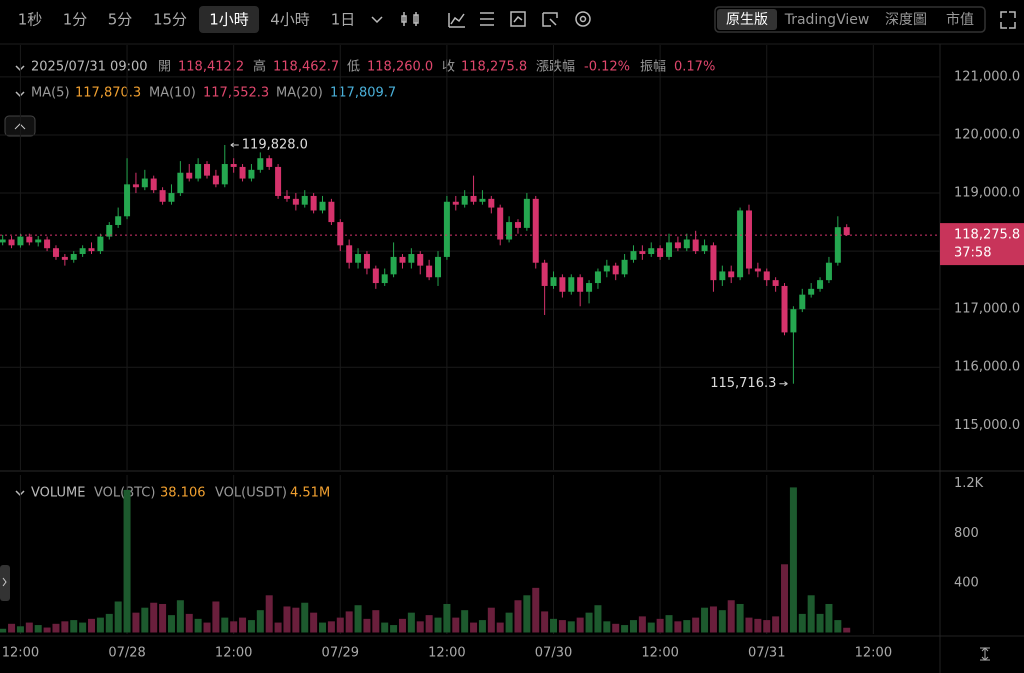 Image resolution: width=1024 pixels, height=673 pixels. Describe the element at coordinates (960, 19) in the screenshot. I see `view-button: 市值` at that location.